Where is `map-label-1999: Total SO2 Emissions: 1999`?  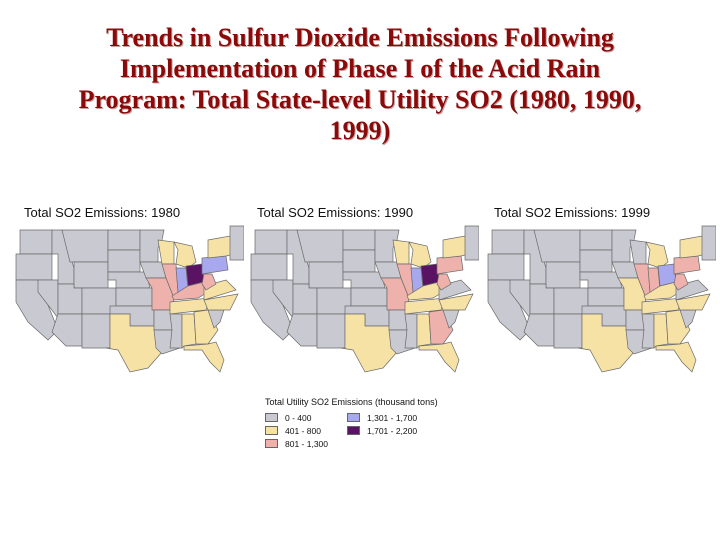
map-label-1999: Total SO2 Emissions: 1999 is located at coordinates (572, 212).